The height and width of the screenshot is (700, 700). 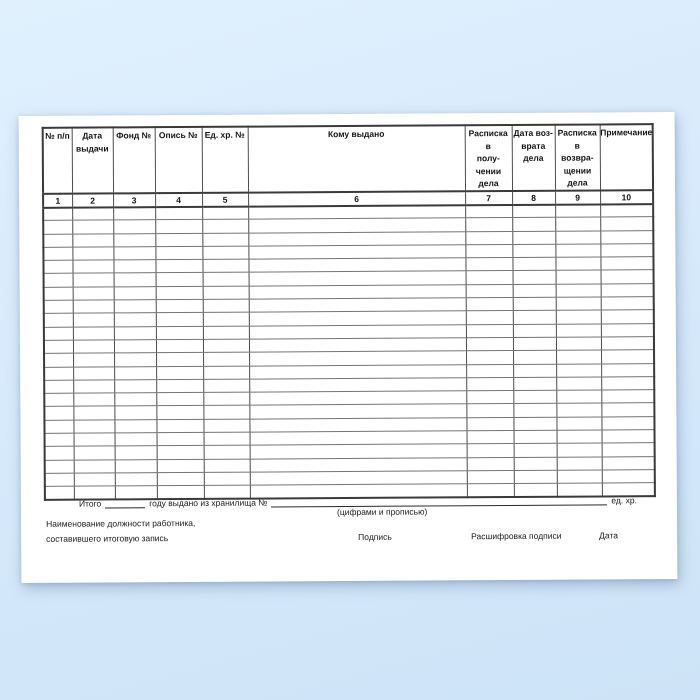 I want to click on column-number-cell: 9, so click(x=578, y=197).